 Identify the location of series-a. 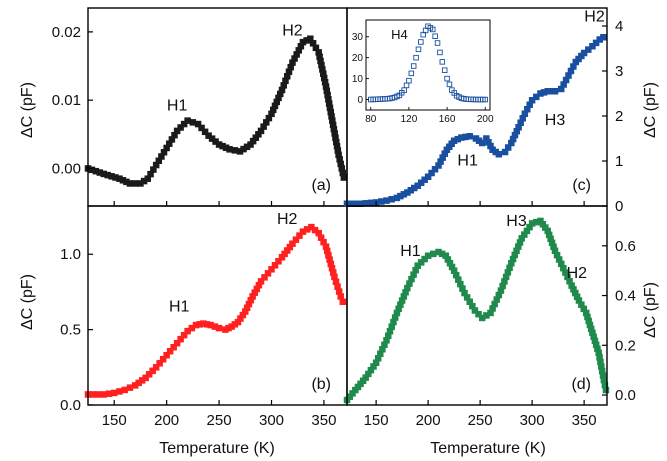
(216, 111).